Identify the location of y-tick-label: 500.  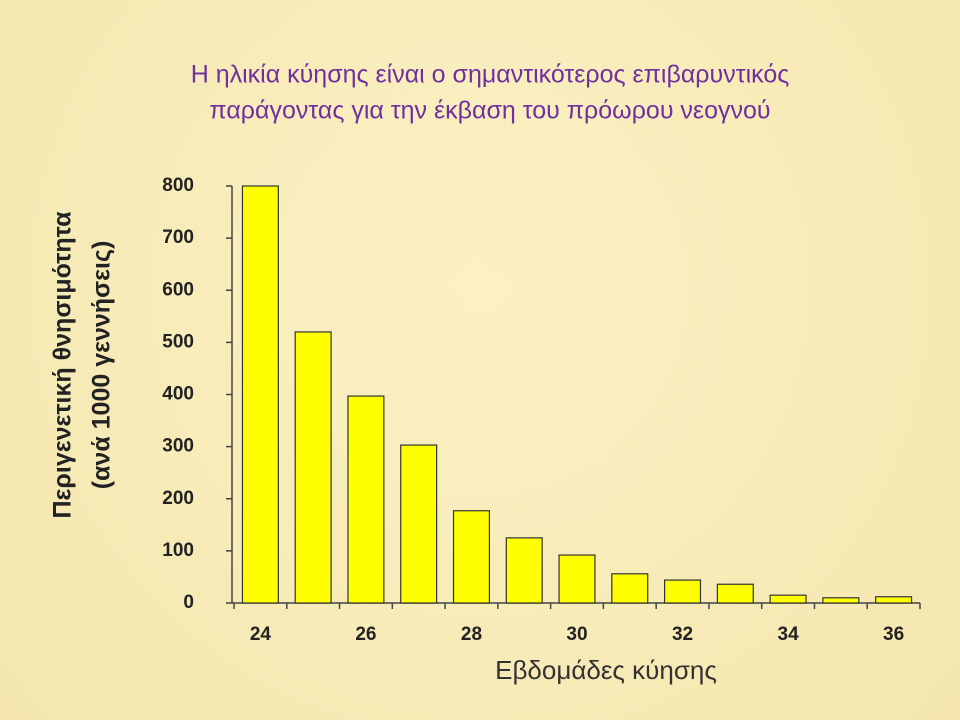
(178, 341).